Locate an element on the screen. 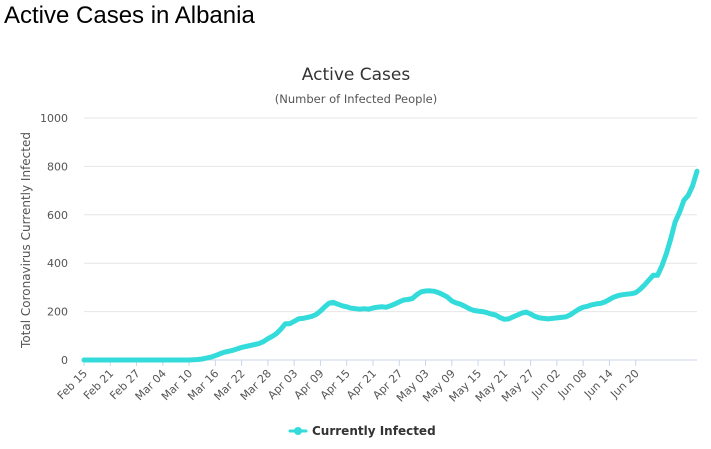 The image size is (711, 449). y-tick-label: 200 is located at coordinates (57, 312).